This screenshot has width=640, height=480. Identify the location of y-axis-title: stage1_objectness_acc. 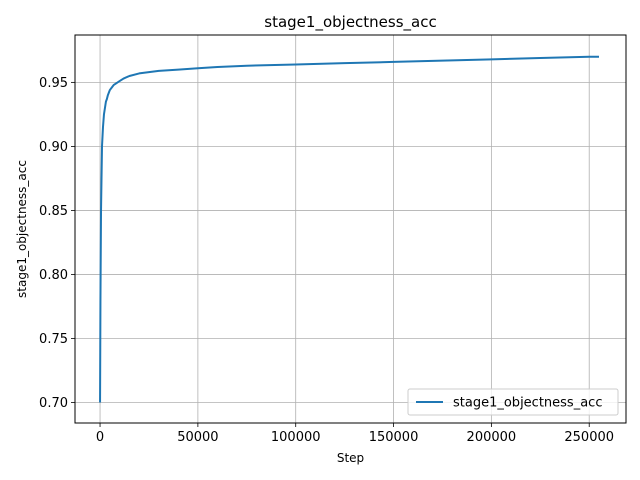
(22, 229).